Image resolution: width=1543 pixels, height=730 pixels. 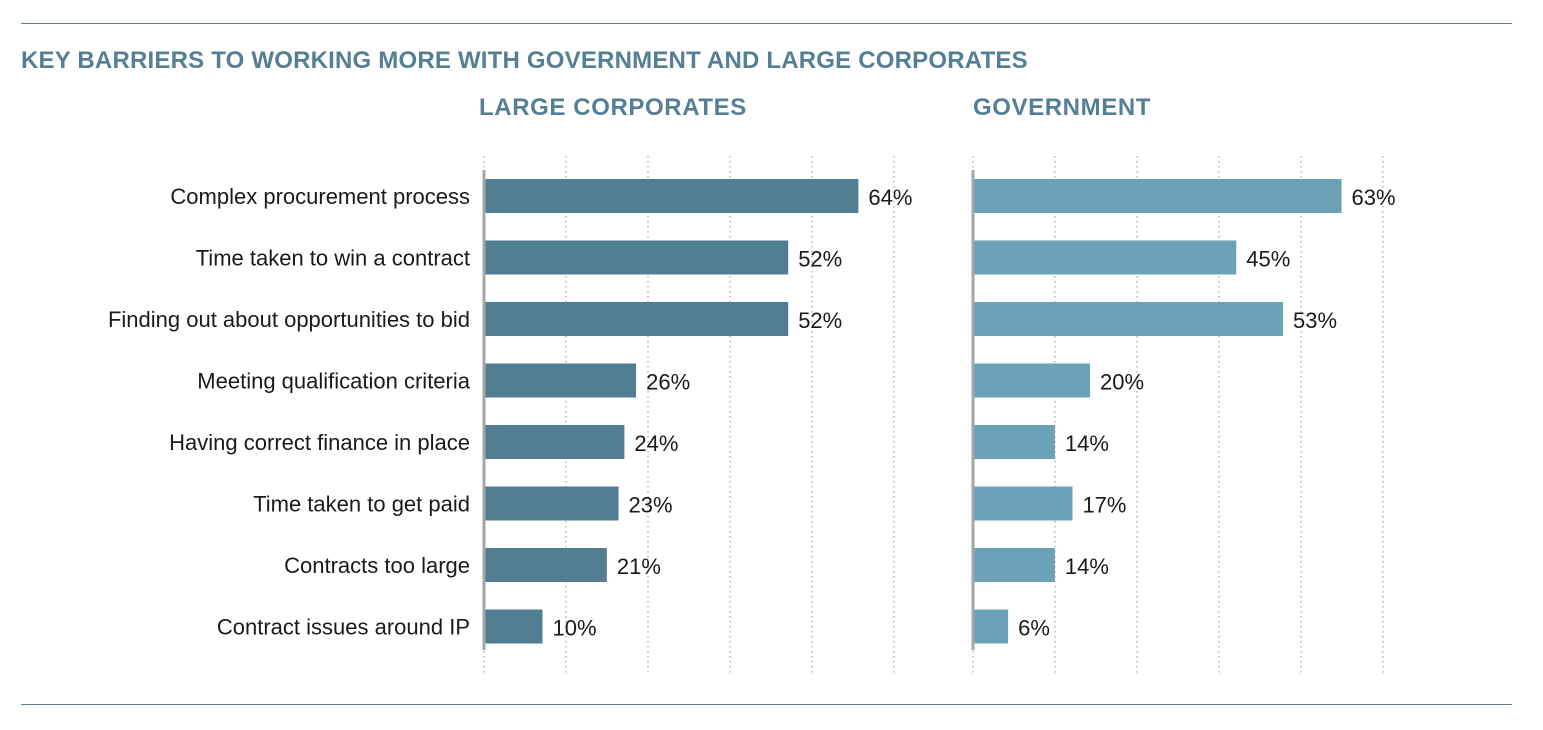 What do you see at coordinates (1062, 107) in the screenshot?
I see `panel-title-government: GOVERNMENT` at bounding box center [1062, 107].